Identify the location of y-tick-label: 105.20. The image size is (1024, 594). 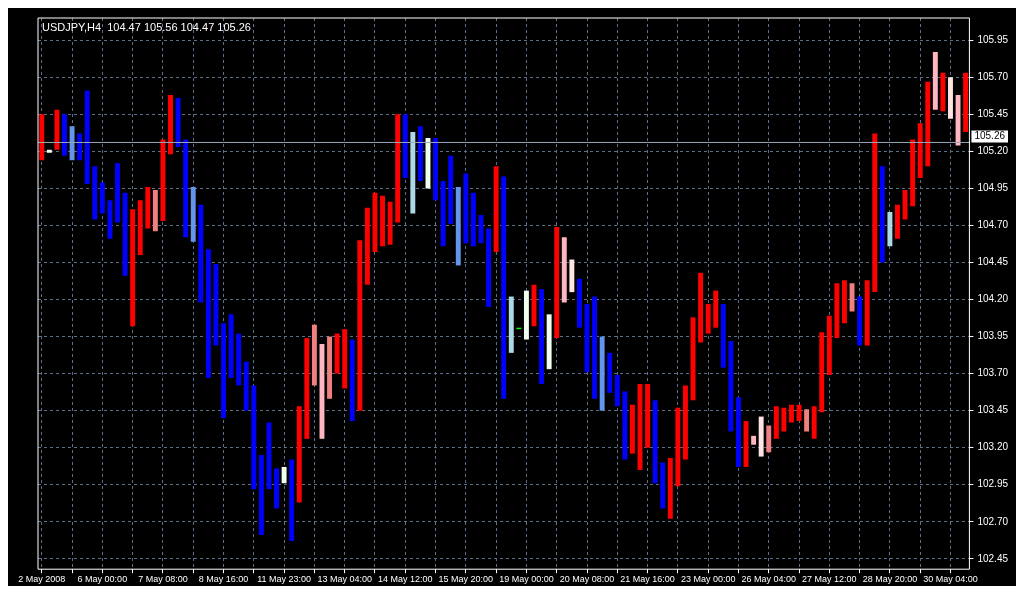
(993, 151).